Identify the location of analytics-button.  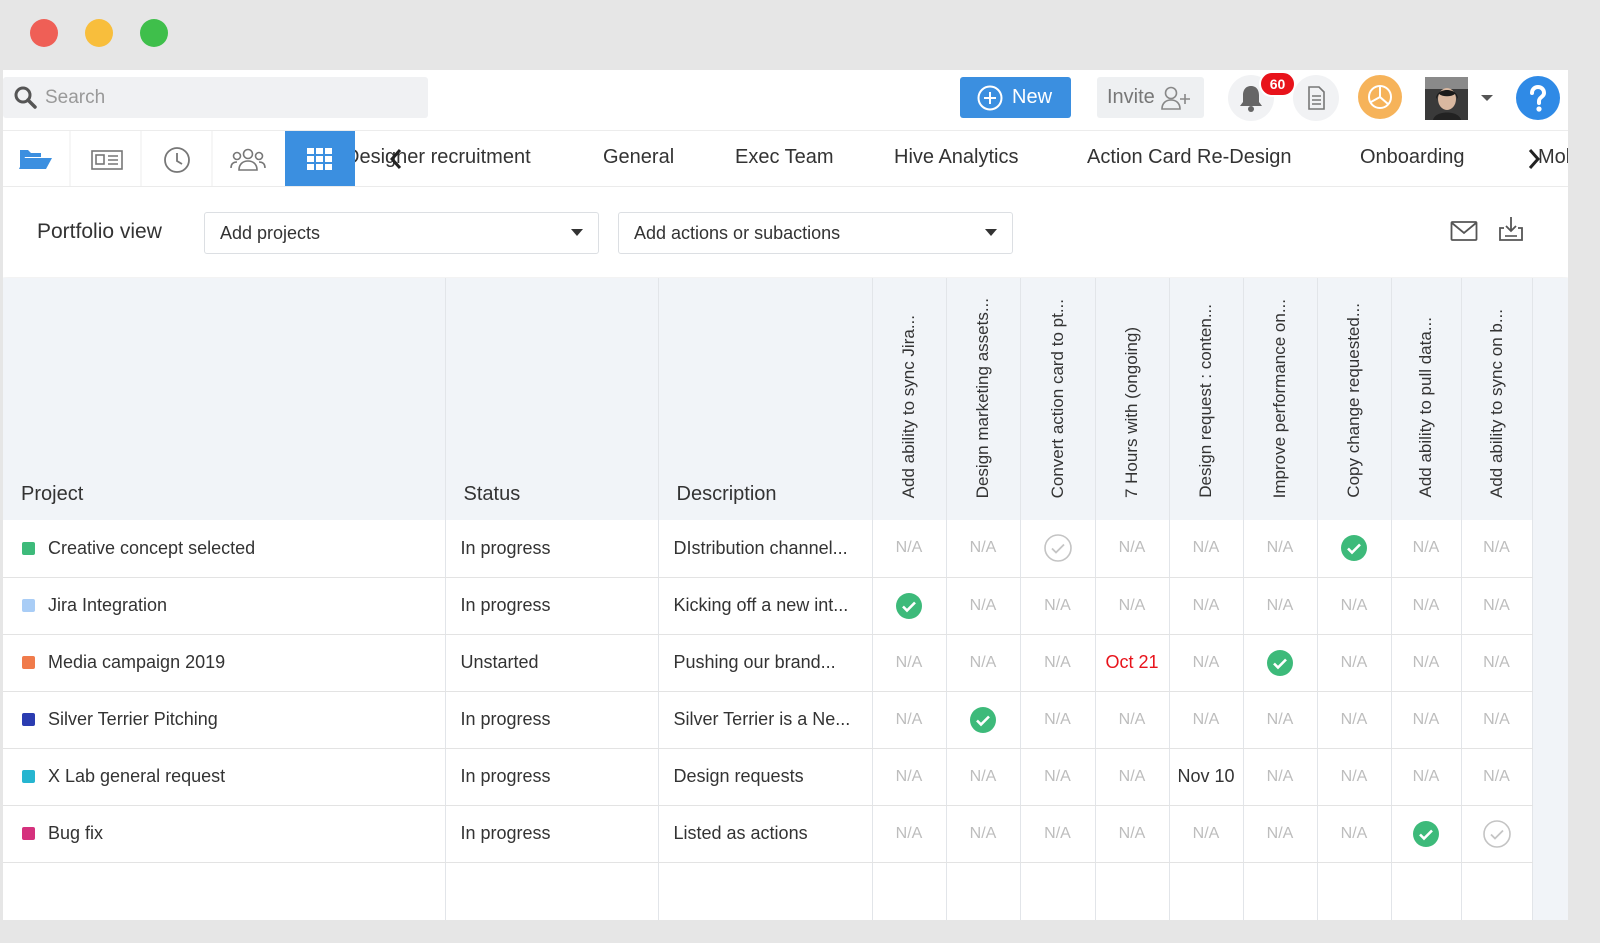
(1380, 97).